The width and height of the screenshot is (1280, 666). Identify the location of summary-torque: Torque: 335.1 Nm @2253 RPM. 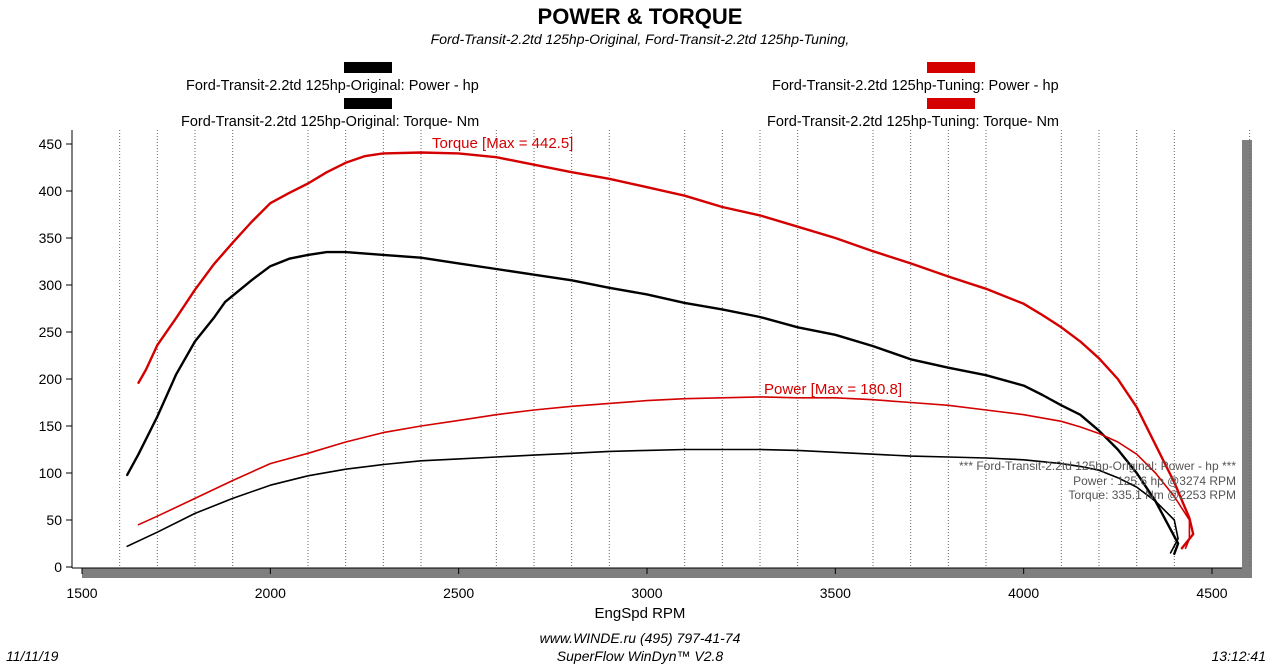
(1152, 495).